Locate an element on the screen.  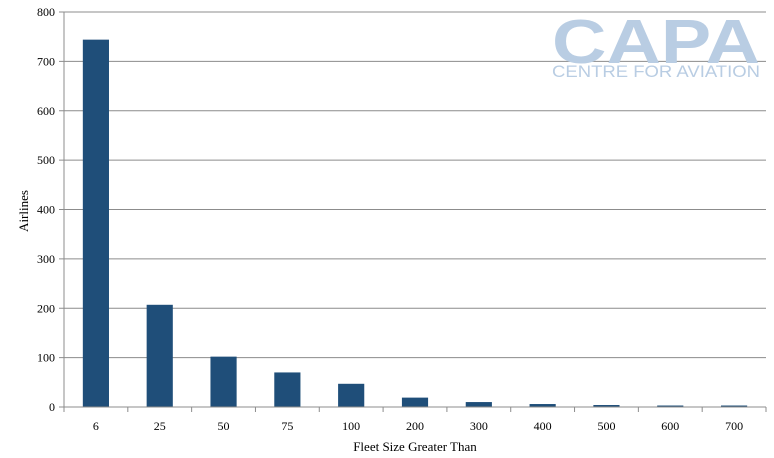
logo-subtitle: CENTRE FOR AVIATION is located at coordinates (656, 71).